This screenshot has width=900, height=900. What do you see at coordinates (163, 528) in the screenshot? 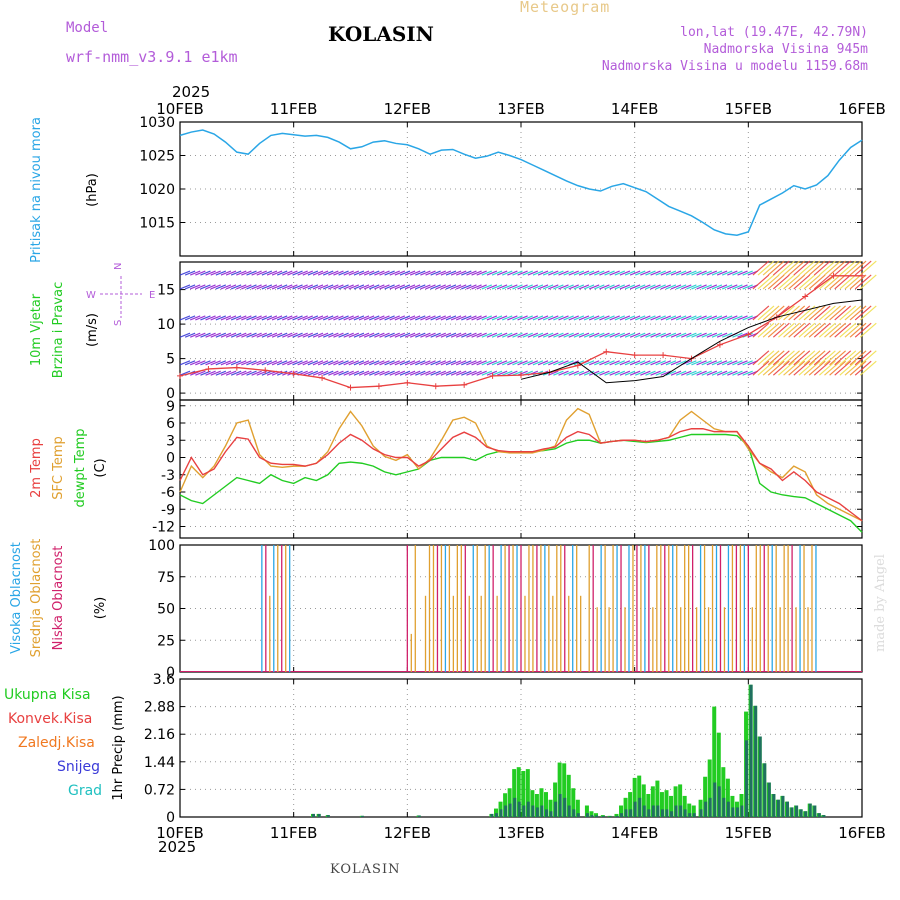
I see `y-tick-label: -12` at bounding box center [163, 528].